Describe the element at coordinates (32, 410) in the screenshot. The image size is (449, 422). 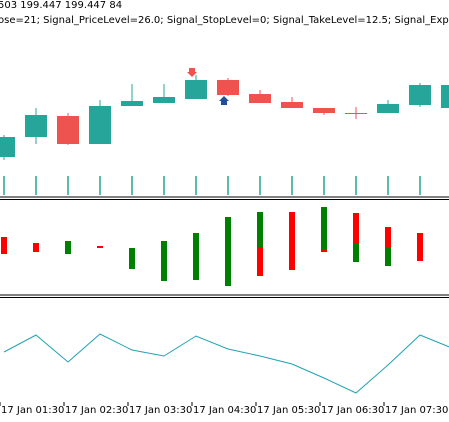
I see `x-tick-label: 17 Jan 01:30` at that location.